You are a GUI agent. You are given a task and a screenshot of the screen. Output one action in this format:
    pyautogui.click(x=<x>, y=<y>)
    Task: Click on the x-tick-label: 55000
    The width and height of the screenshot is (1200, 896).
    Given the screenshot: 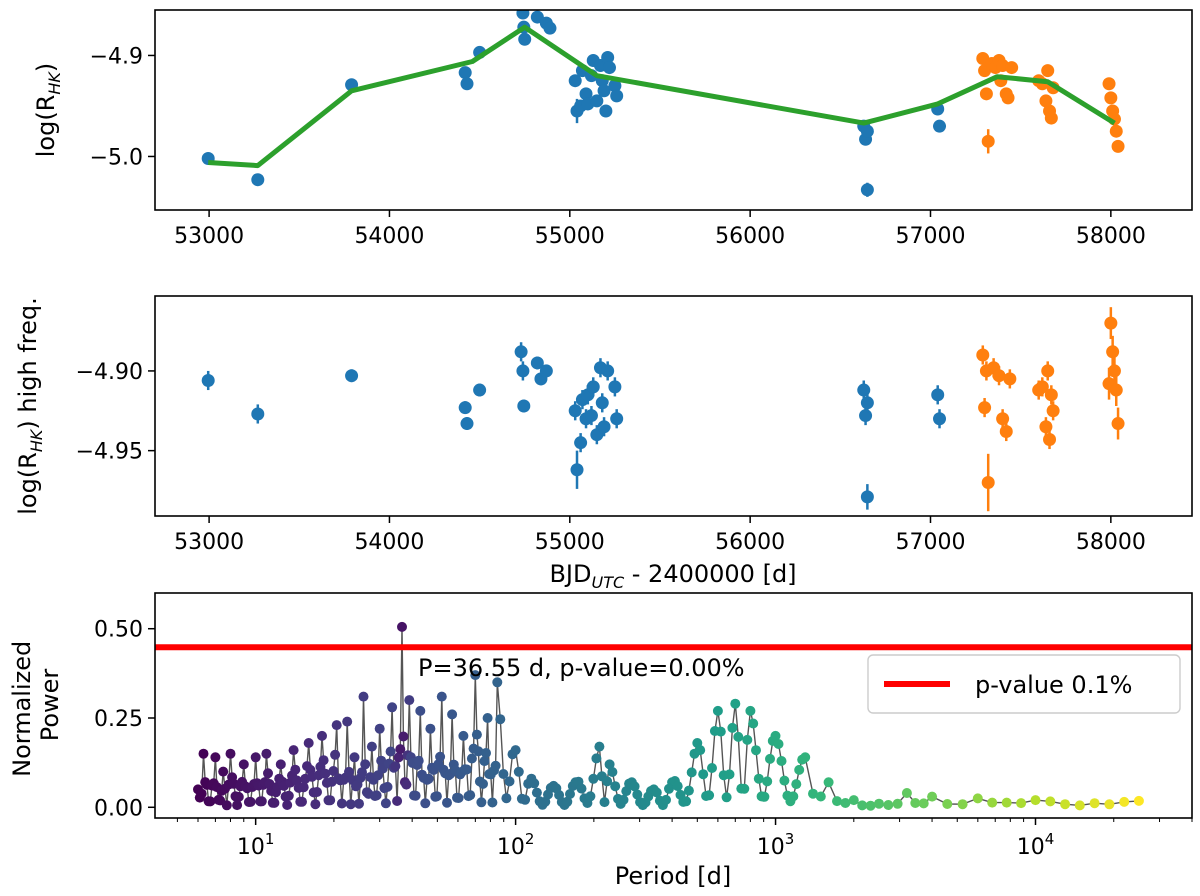 What is the action you would take?
    pyautogui.click(x=570, y=236)
    